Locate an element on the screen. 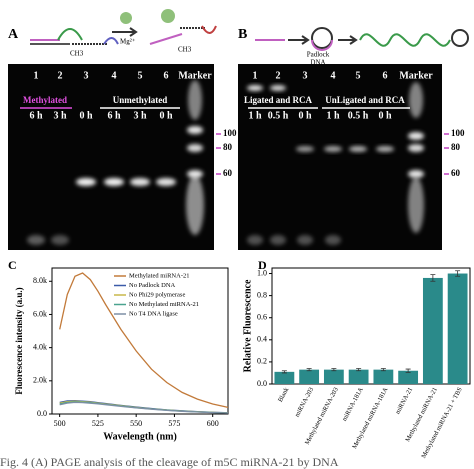 The width and height of the screenshot is (474, 469). marker-label: 100 is located at coordinates (458, 133).